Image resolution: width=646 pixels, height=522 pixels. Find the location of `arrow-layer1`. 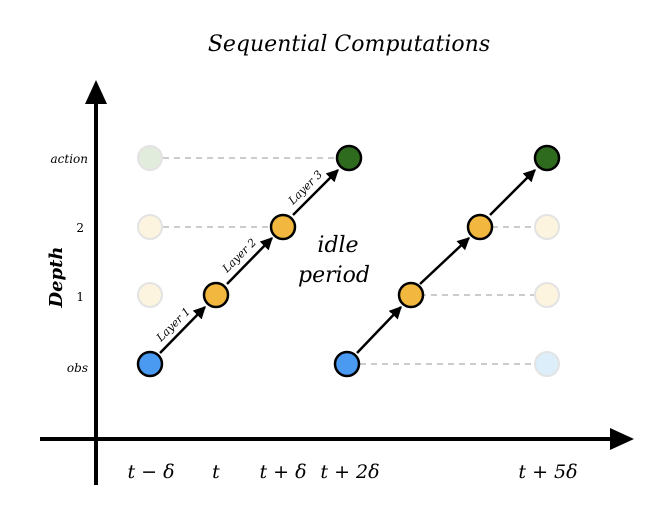

arrow-layer1 is located at coordinates (182, 330).